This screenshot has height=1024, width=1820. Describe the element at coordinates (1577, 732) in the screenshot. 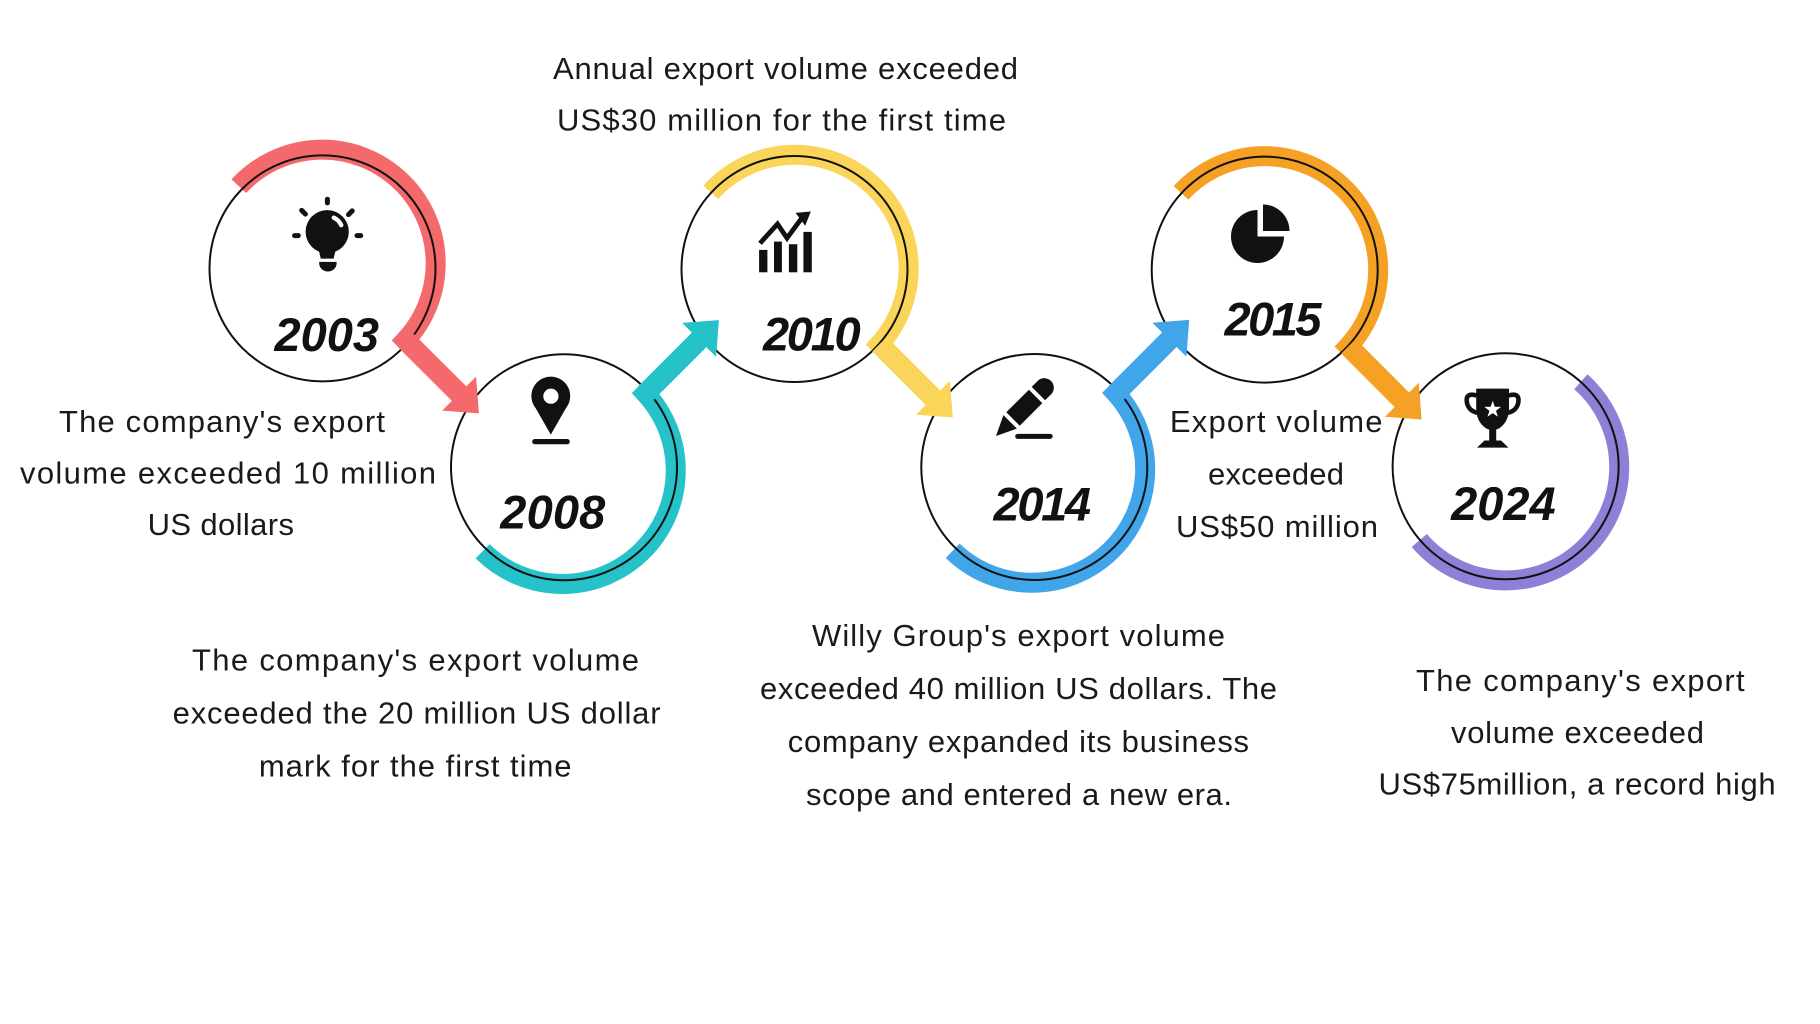

I see `svg-text: volume exceeded` at that location.